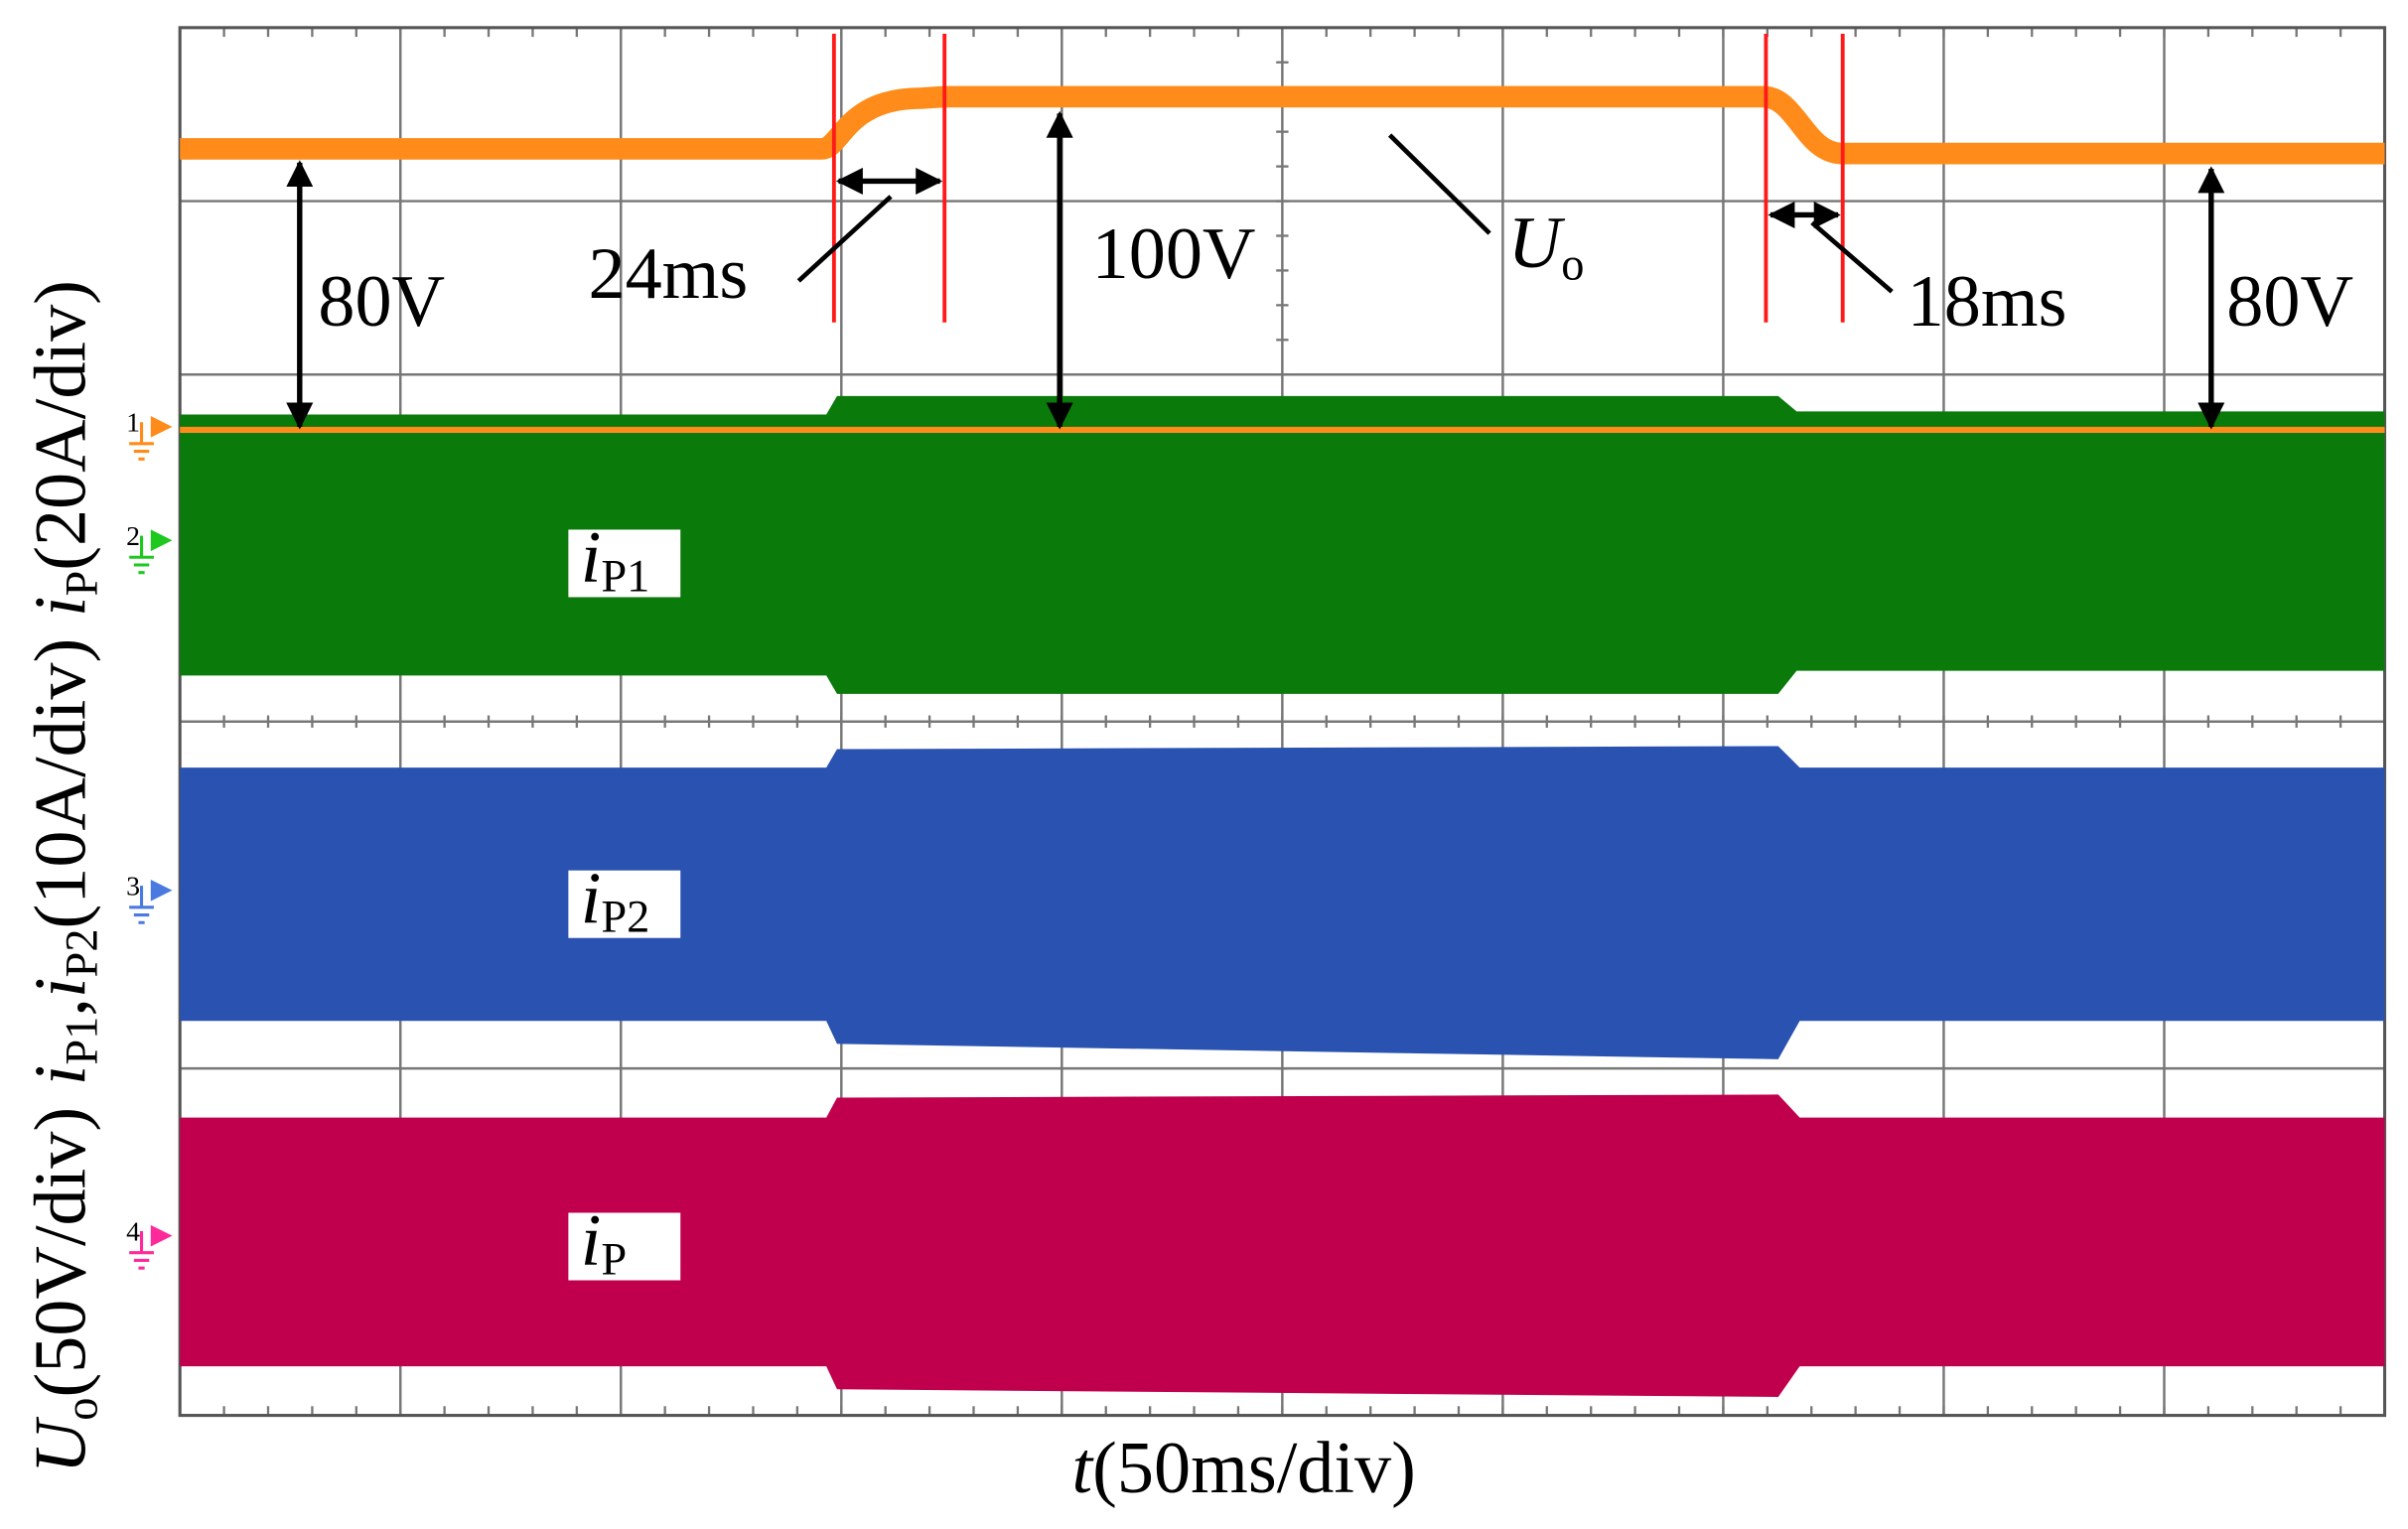 This screenshot has width=2408, height=1529. What do you see at coordinates (1282, 125) in the screenshot?
I see `uo-waveform` at bounding box center [1282, 125].